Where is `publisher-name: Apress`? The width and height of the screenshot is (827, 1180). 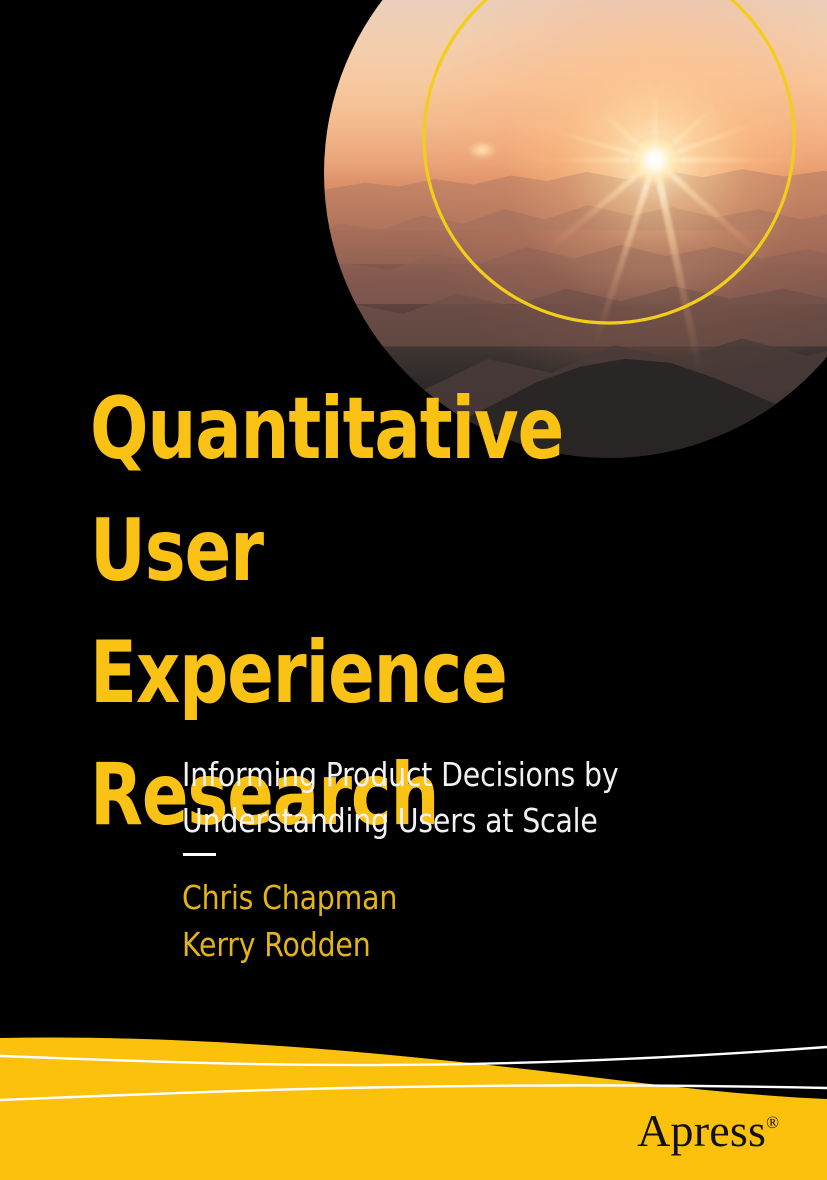
publisher-name: Apress is located at coordinates (702, 1130).